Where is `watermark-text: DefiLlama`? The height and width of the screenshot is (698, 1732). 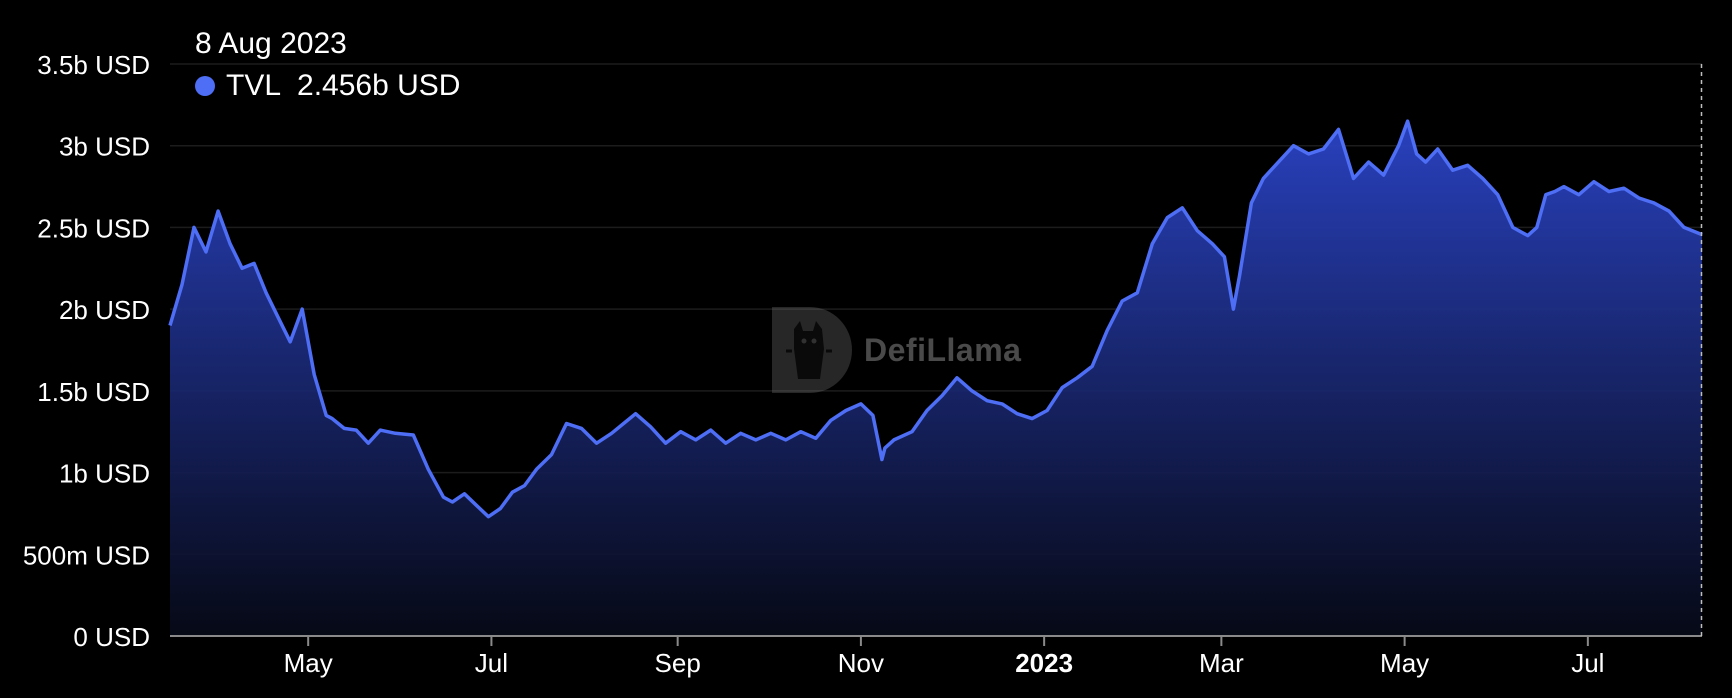 watermark-text: DefiLlama is located at coordinates (943, 349).